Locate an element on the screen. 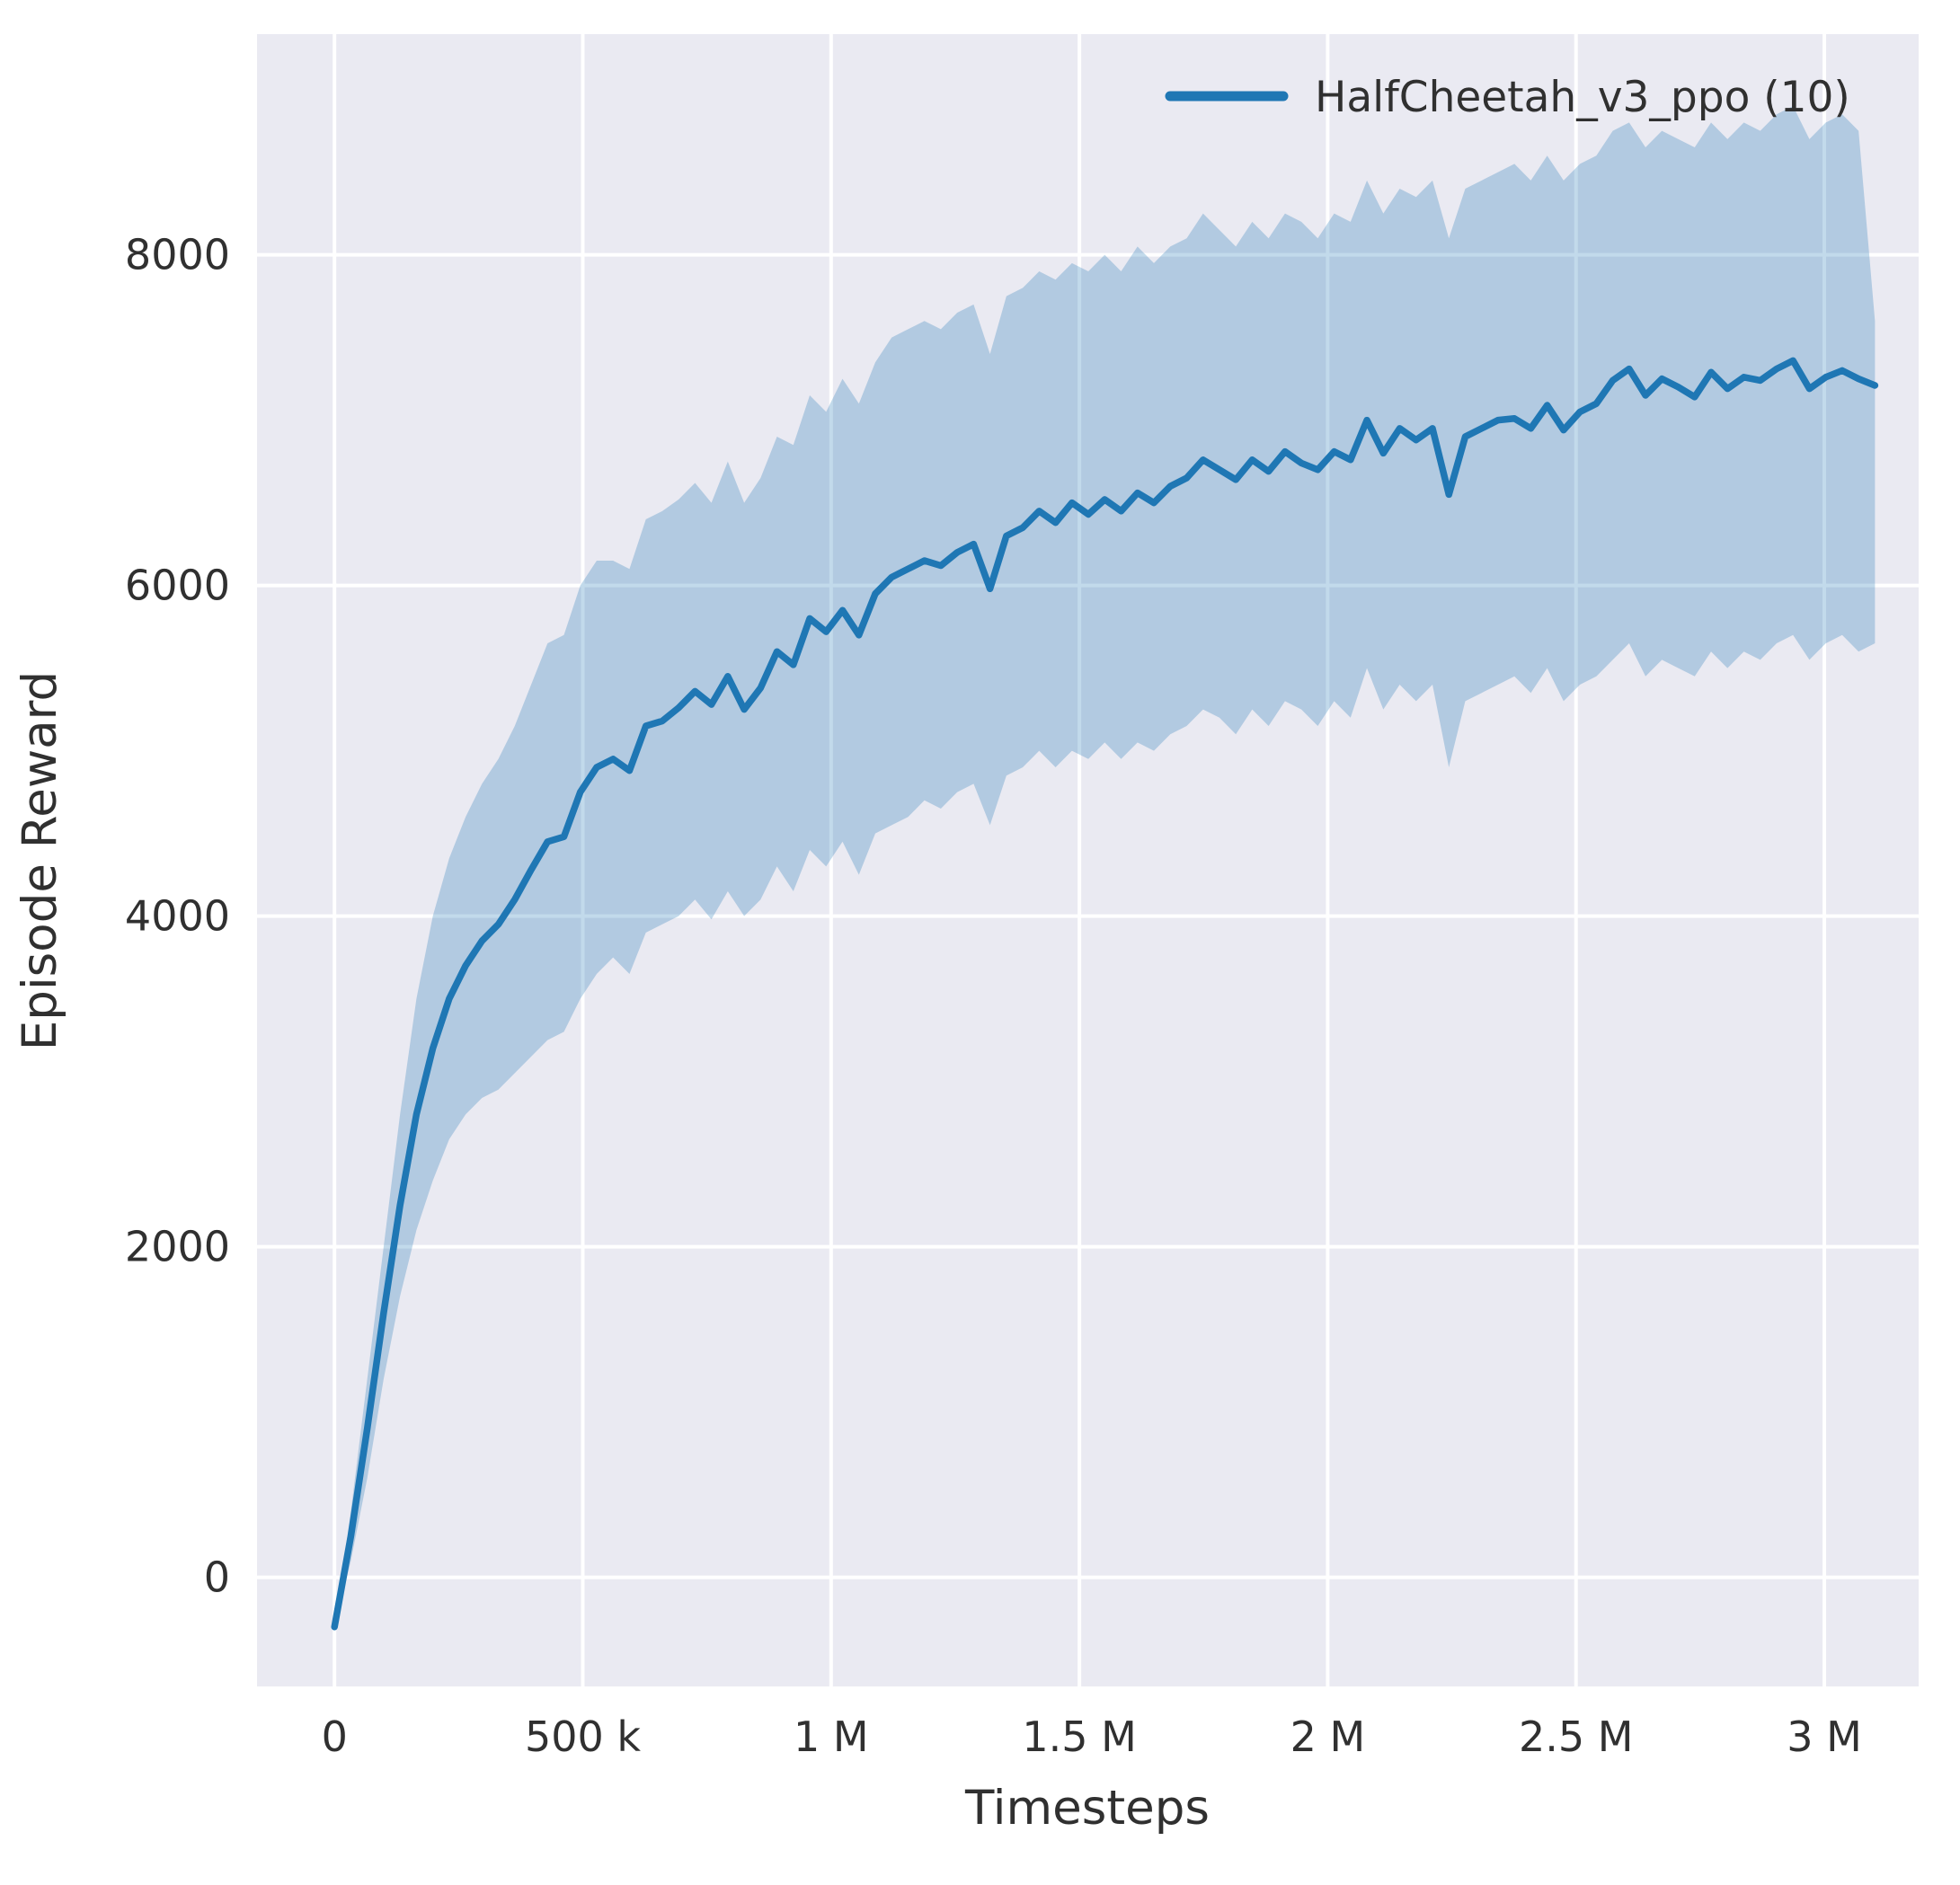 This screenshot has width=1960, height=1885. y-tick-label: 6000 is located at coordinates (177, 586).